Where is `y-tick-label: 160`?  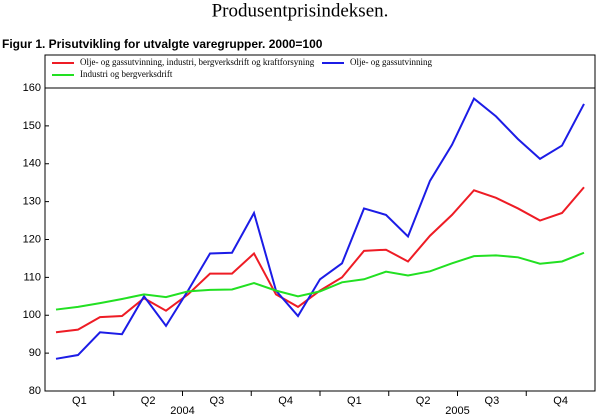
y-tick-label: 160 is located at coordinates (32, 88).